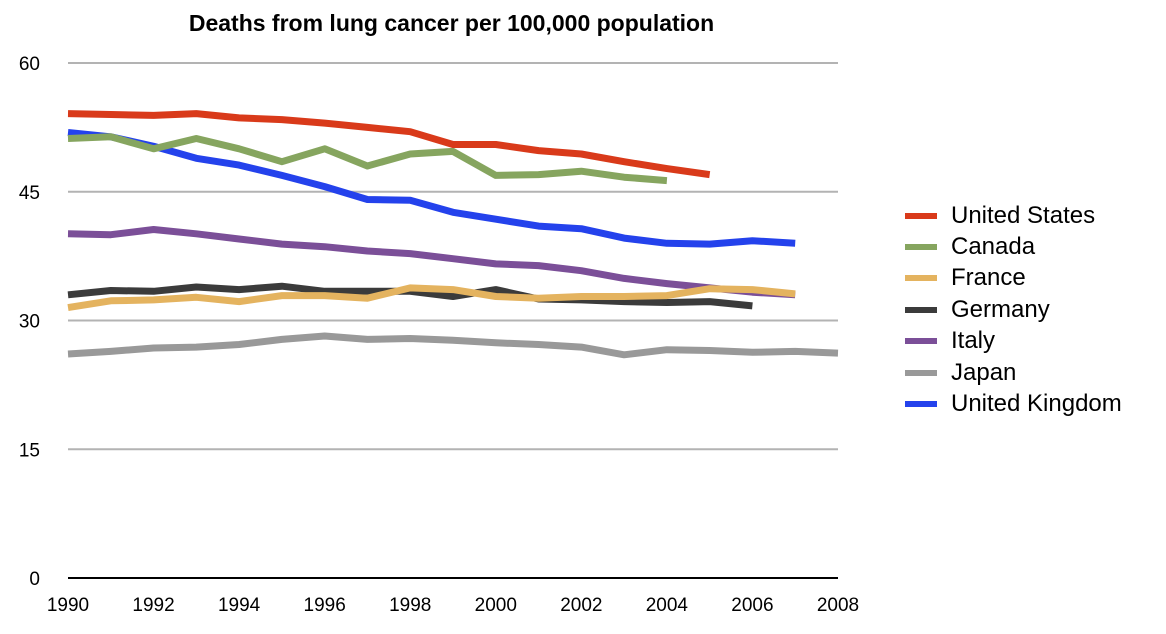  I want to click on y-tick-label: 45, so click(29, 193).